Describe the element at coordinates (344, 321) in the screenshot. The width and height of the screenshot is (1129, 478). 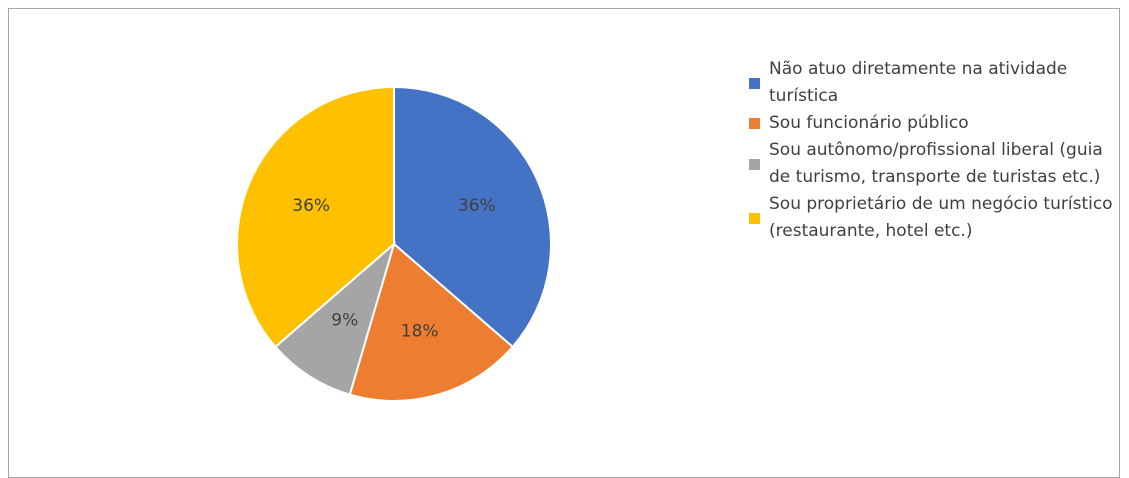
I see `slice-data-label: 9%` at that location.